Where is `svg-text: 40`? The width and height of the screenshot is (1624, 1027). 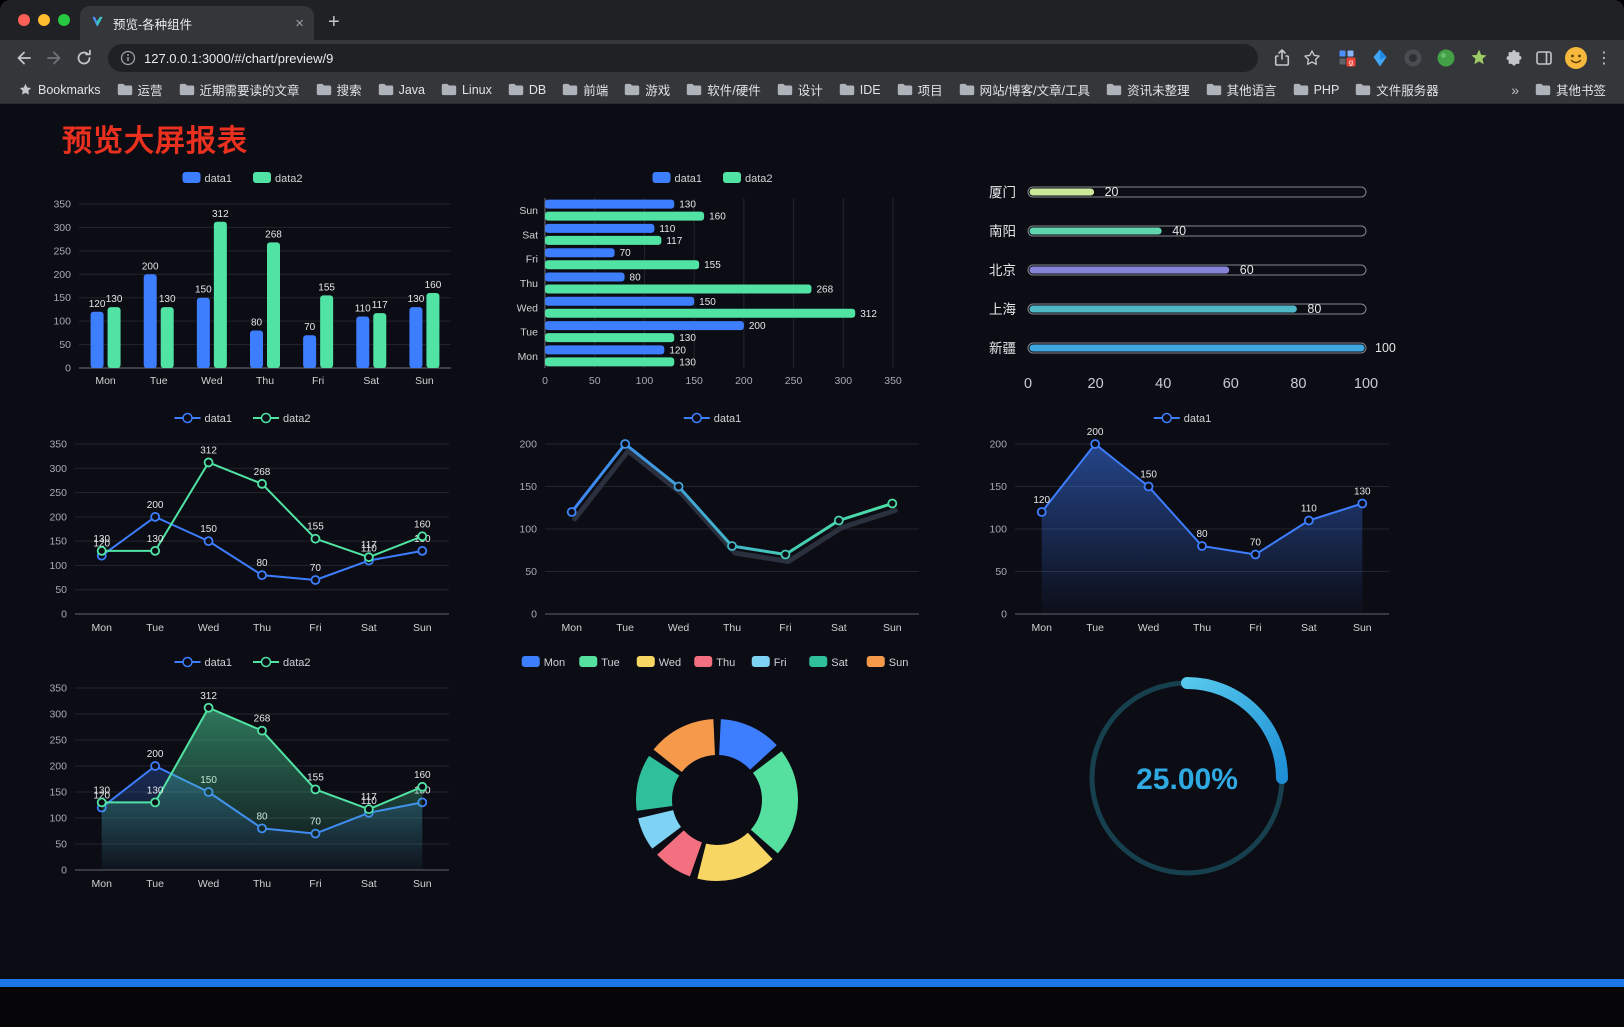
svg-text: 40 is located at coordinates (1179, 231).